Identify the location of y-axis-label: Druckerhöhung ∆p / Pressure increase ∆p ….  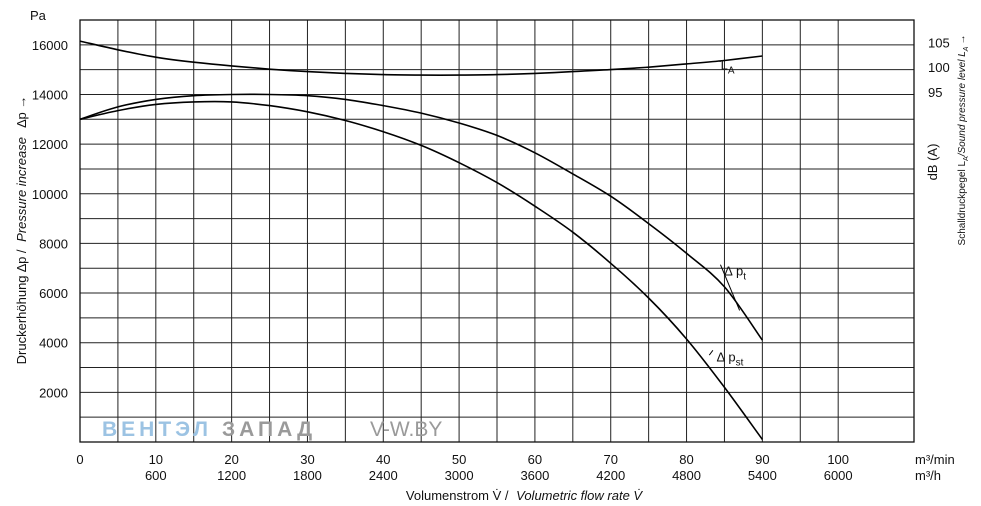
(21, 230).